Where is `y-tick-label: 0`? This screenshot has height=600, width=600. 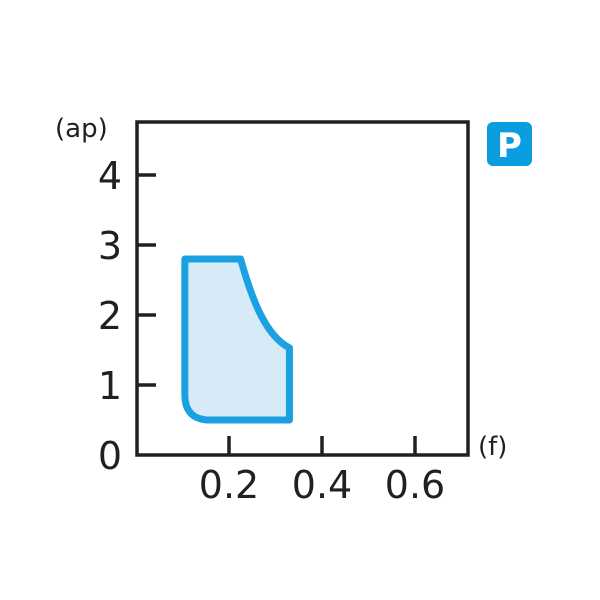
y-tick-label: 0 is located at coordinates (110, 456).